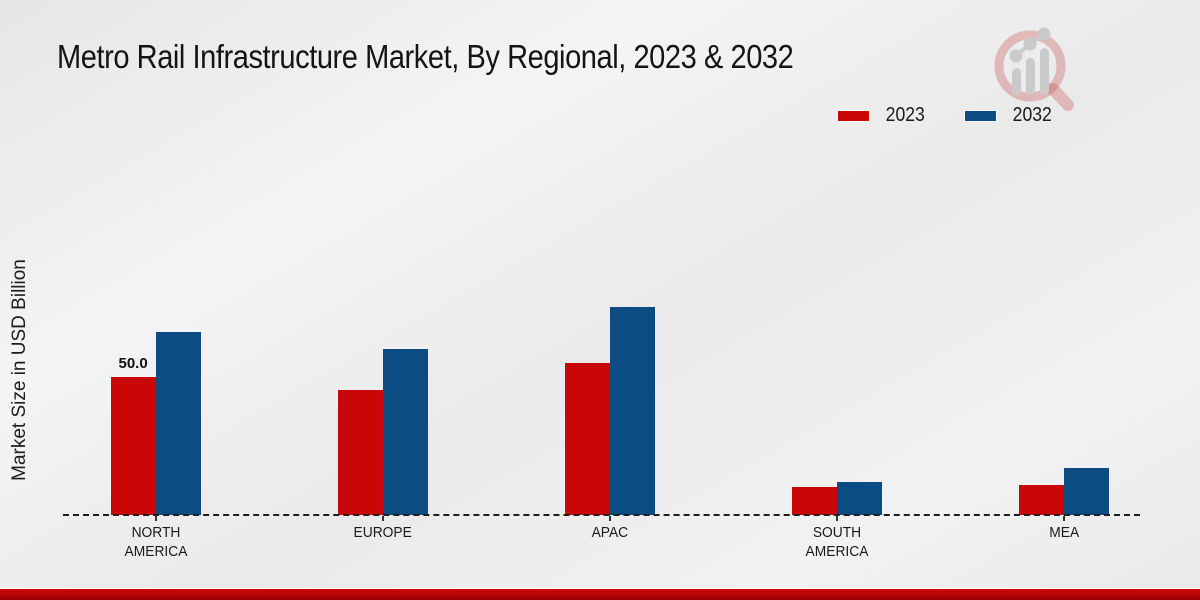 The width and height of the screenshot is (1200, 600). What do you see at coordinates (587, 438) in the screenshot?
I see `bar-2023-apac` at bounding box center [587, 438].